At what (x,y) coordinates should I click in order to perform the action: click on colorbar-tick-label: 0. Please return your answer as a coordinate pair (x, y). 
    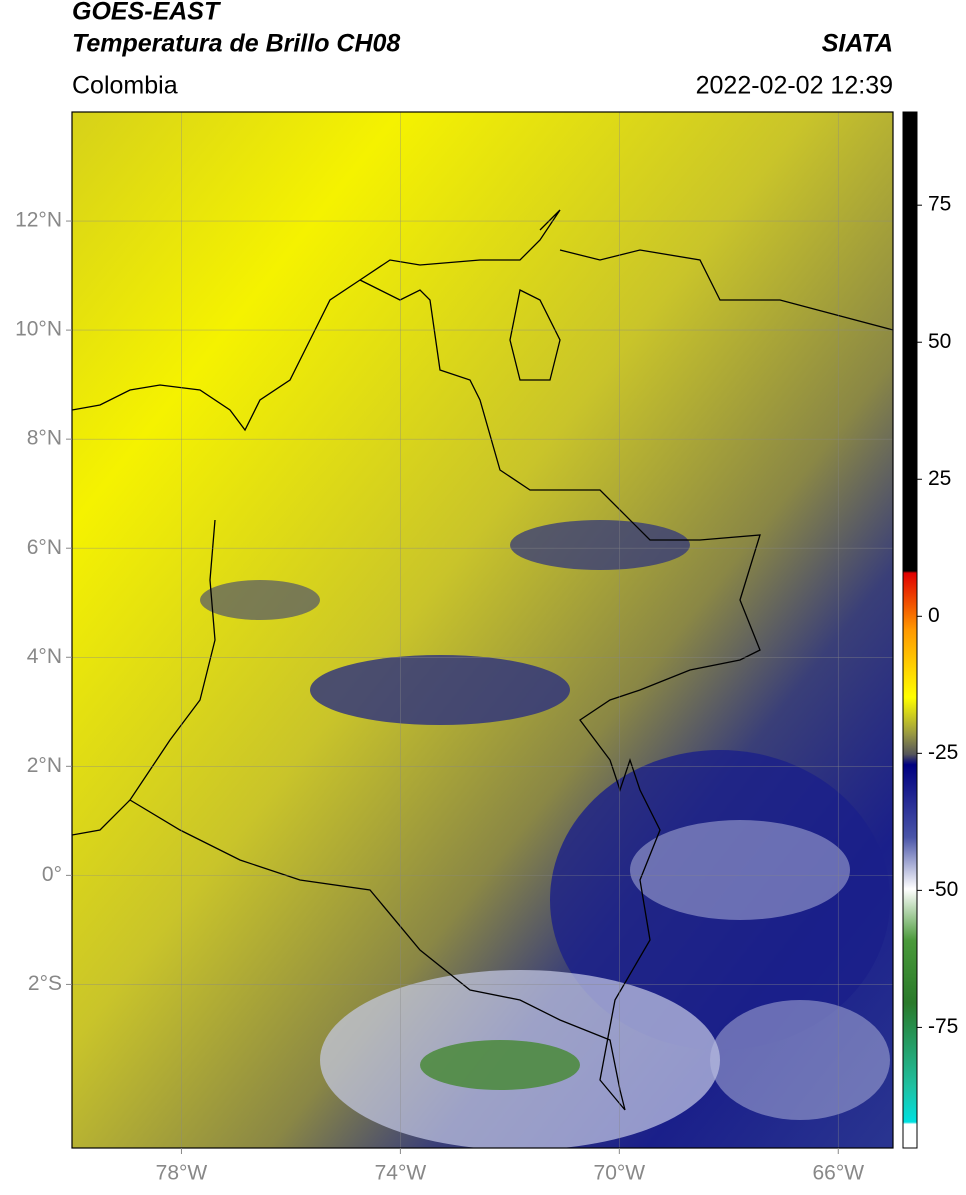
    Looking at the image, I should click on (934, 615).